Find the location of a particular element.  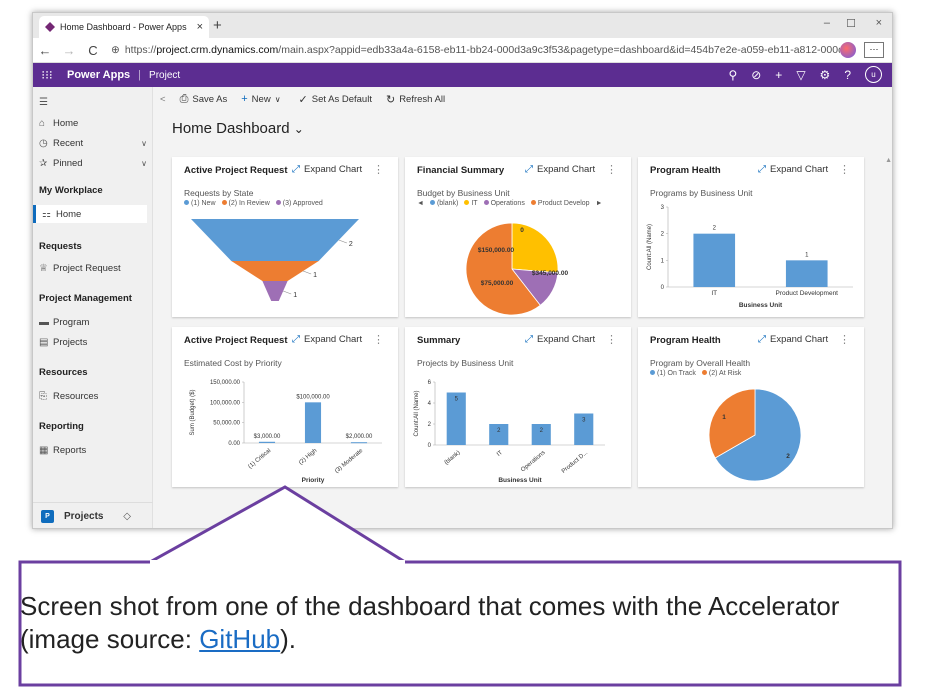

chart-subtitle: Programs by Business Unit is located at coordinates (701, 193).